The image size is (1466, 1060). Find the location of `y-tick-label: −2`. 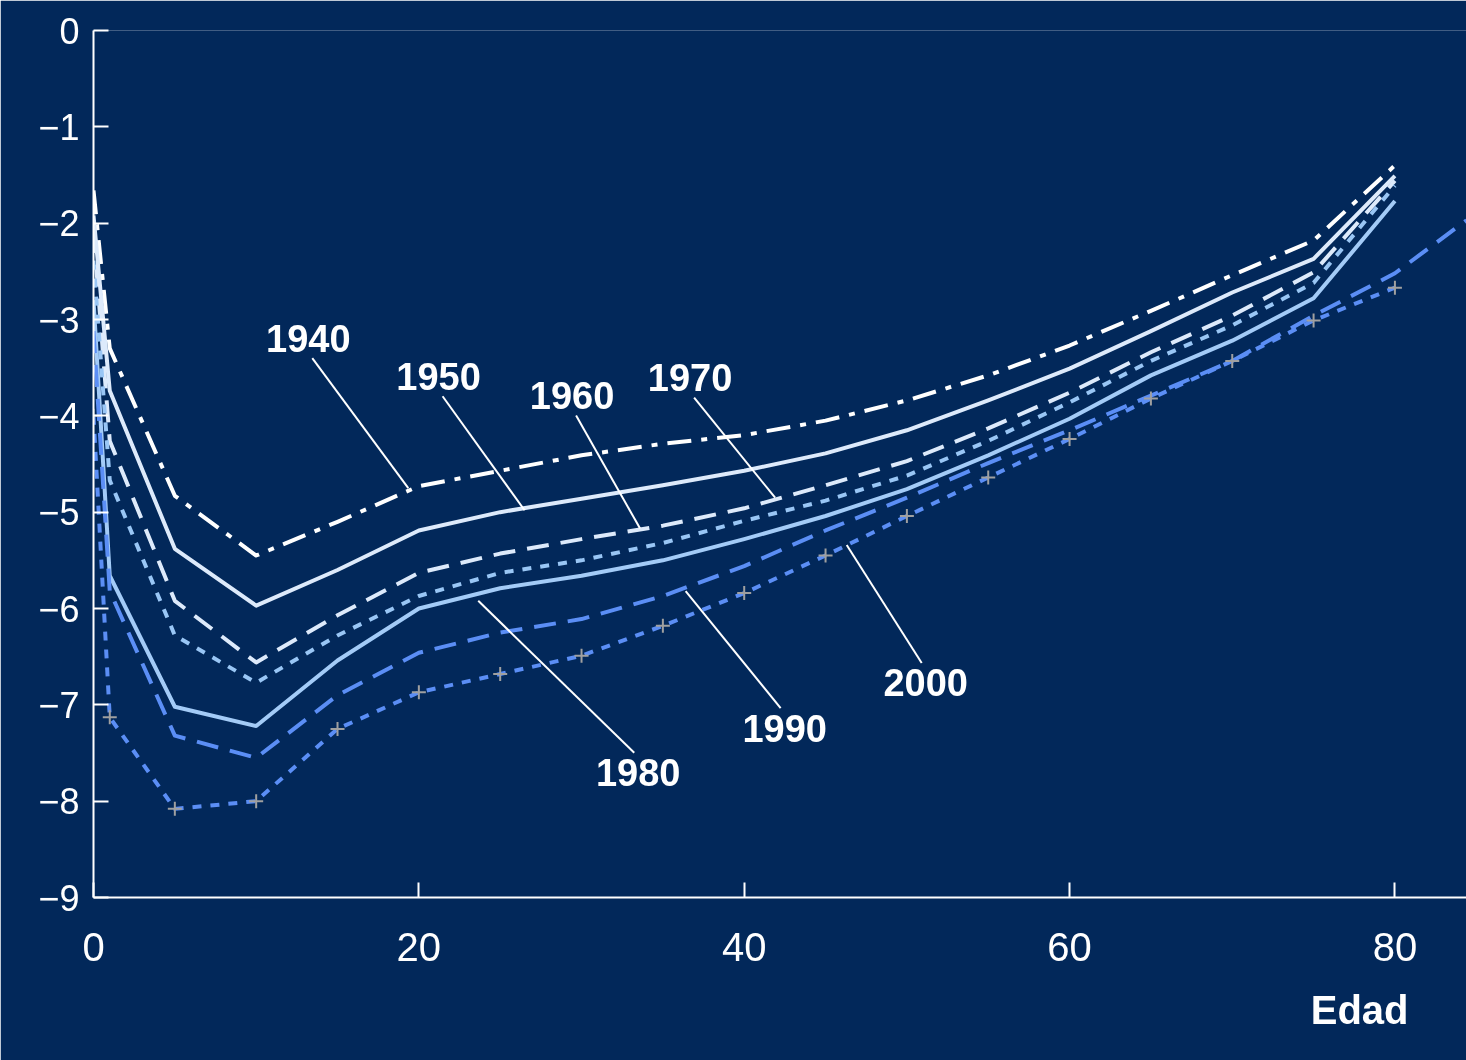

y-tick-label: −2 is located at coordinates (59, 224).